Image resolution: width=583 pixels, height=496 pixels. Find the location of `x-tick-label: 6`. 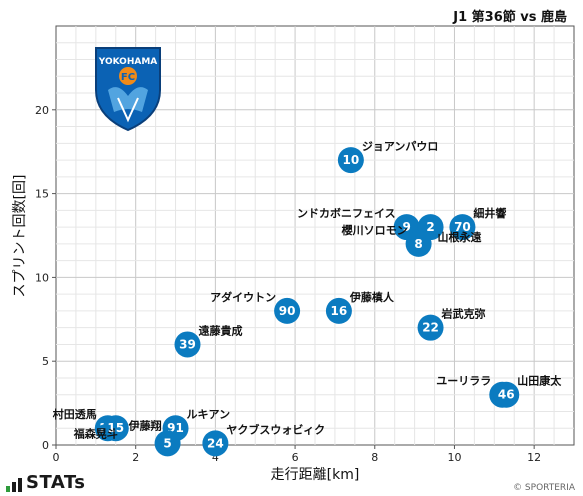

x-tick-label: 6 is located at coordinates (295, 457).